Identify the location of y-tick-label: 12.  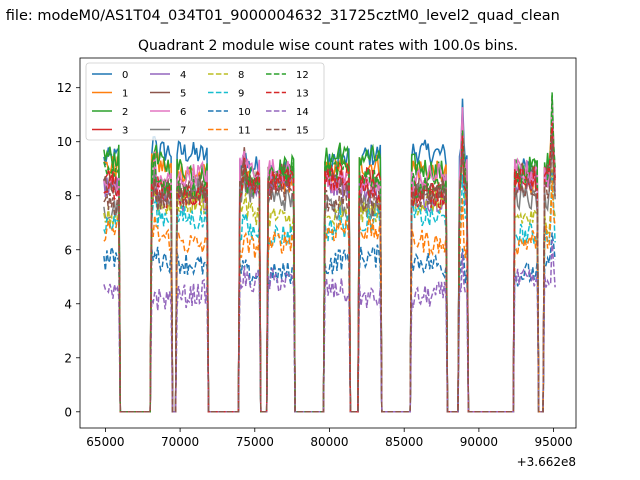
(64, 88).